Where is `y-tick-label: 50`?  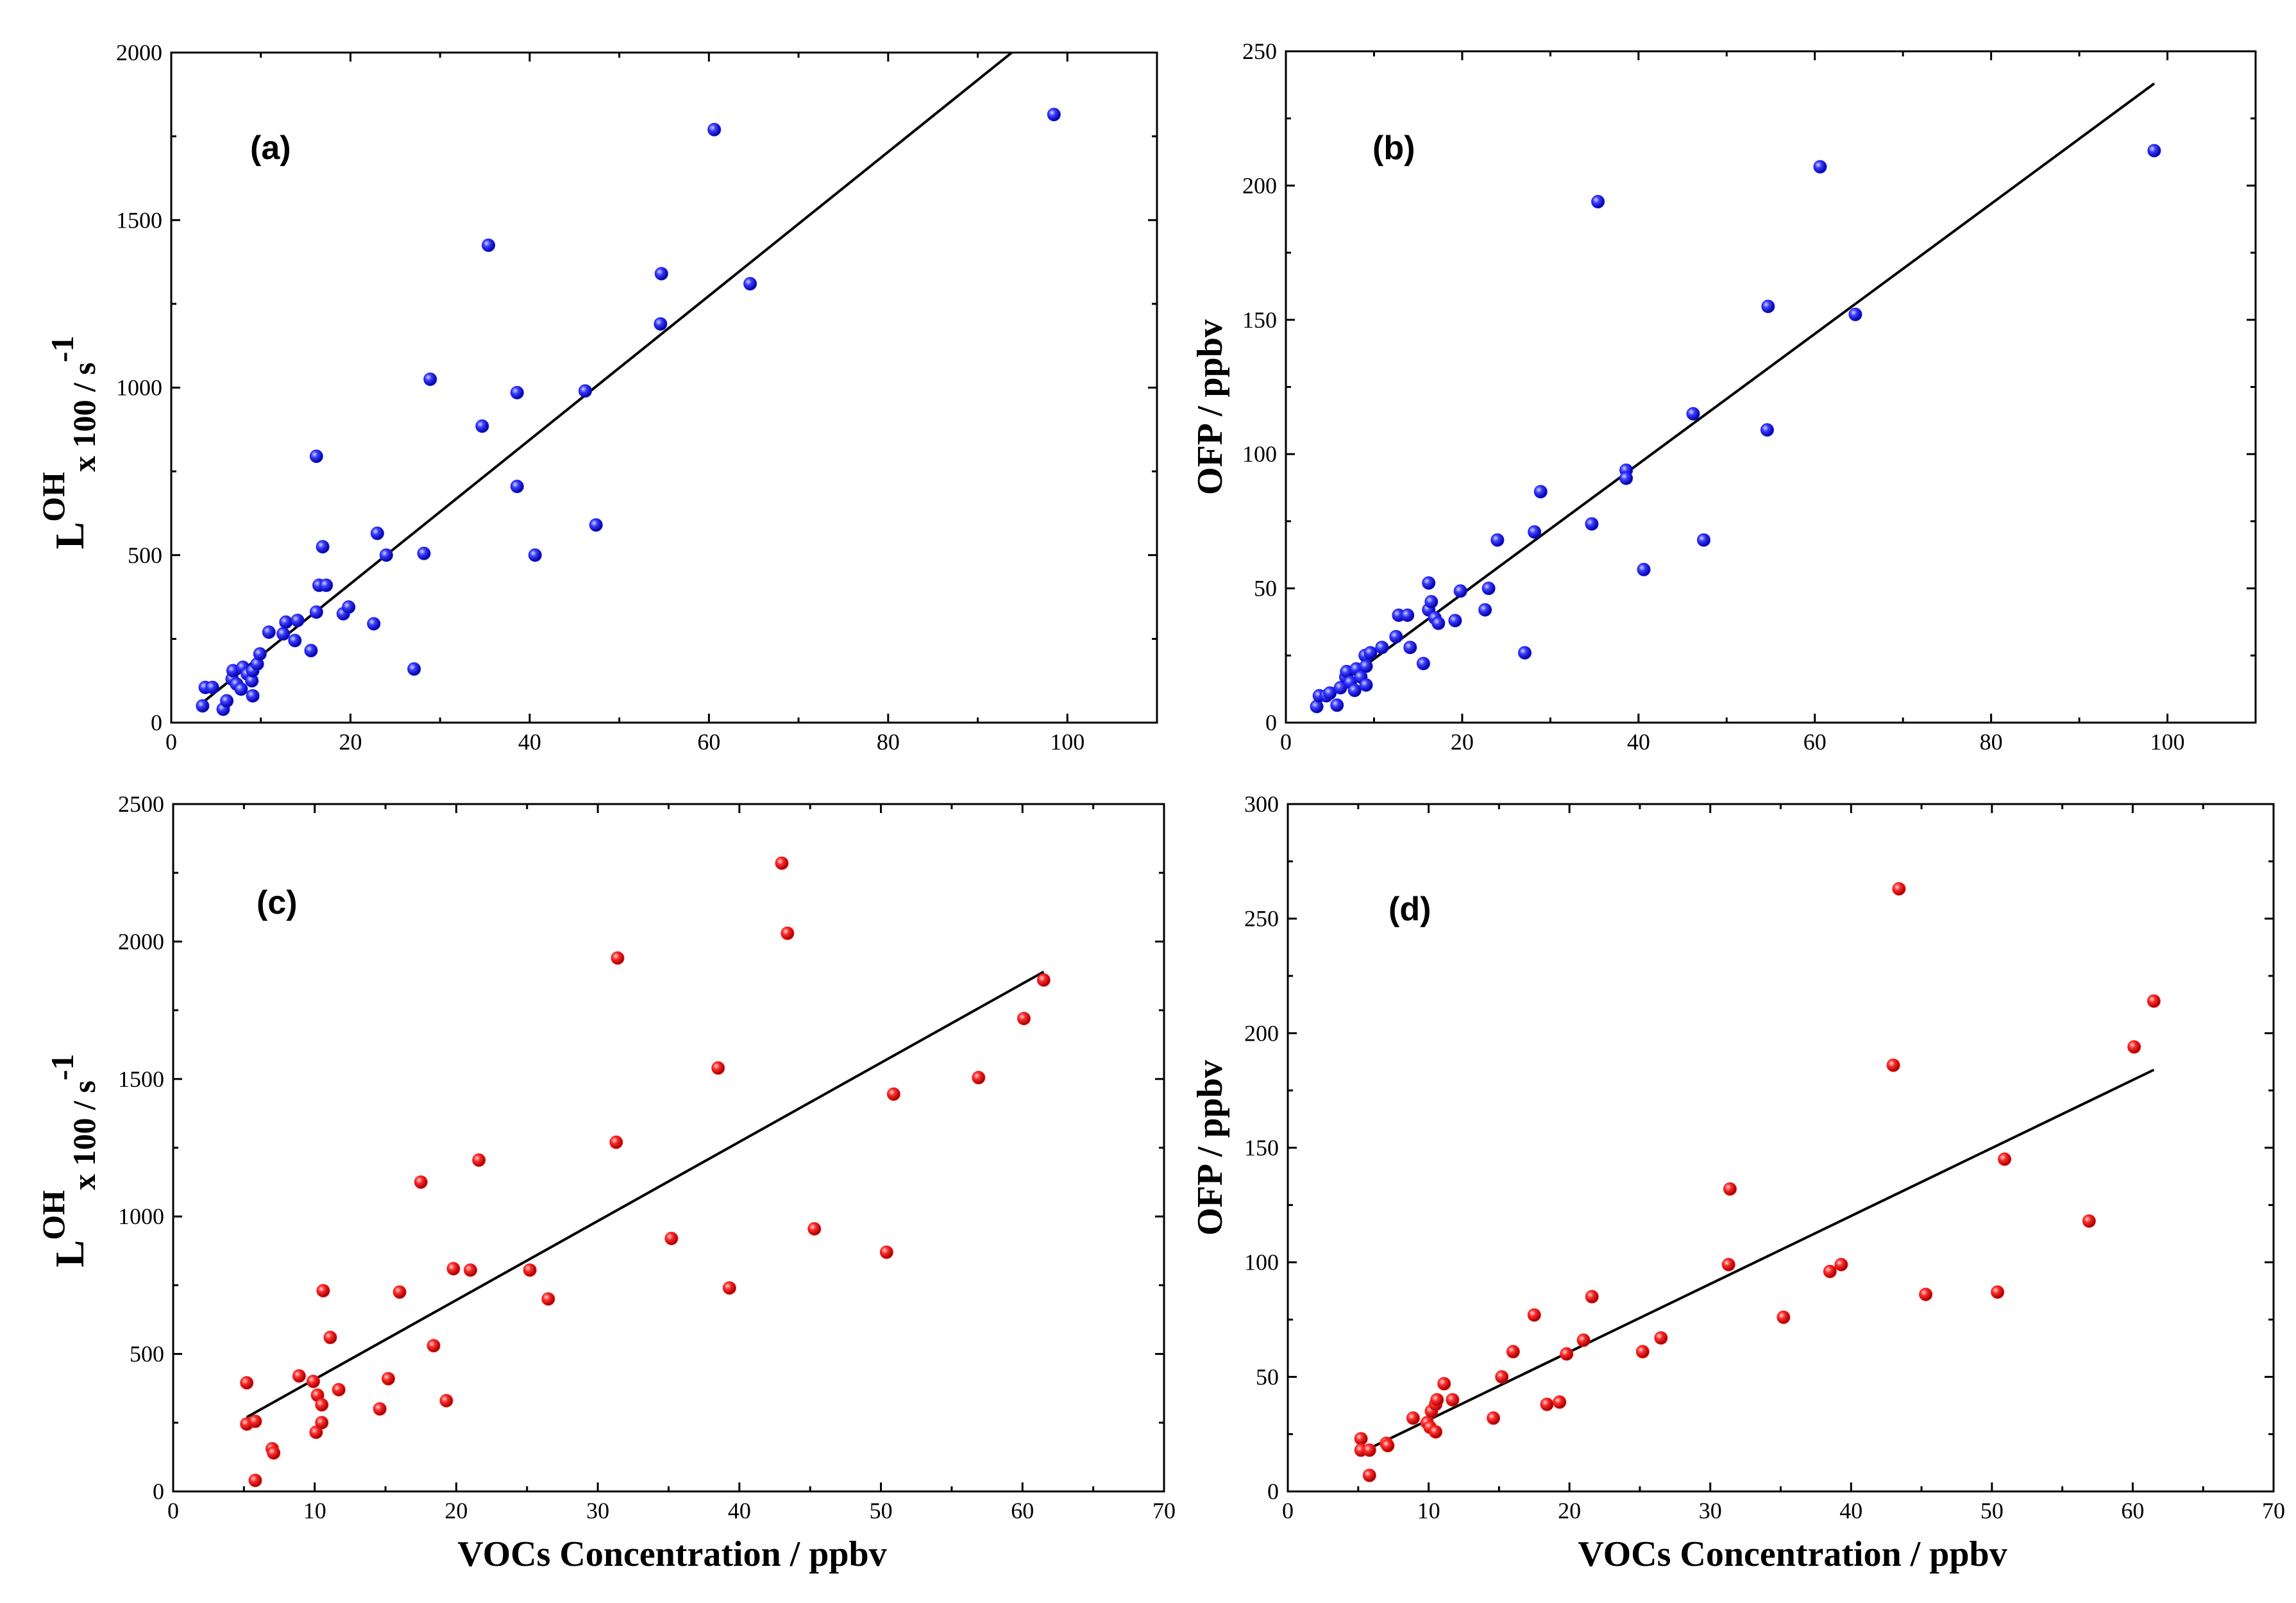 y-tick-label: 50 is located at coordinates (1267, 1376).